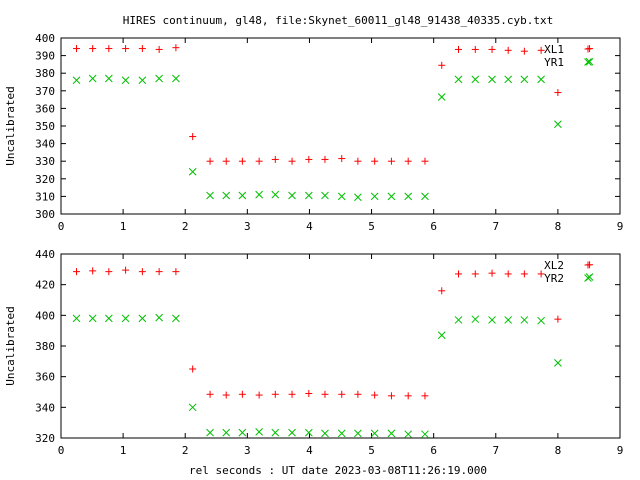  I want to click on y-tick-label: 440, so click(45, 254).